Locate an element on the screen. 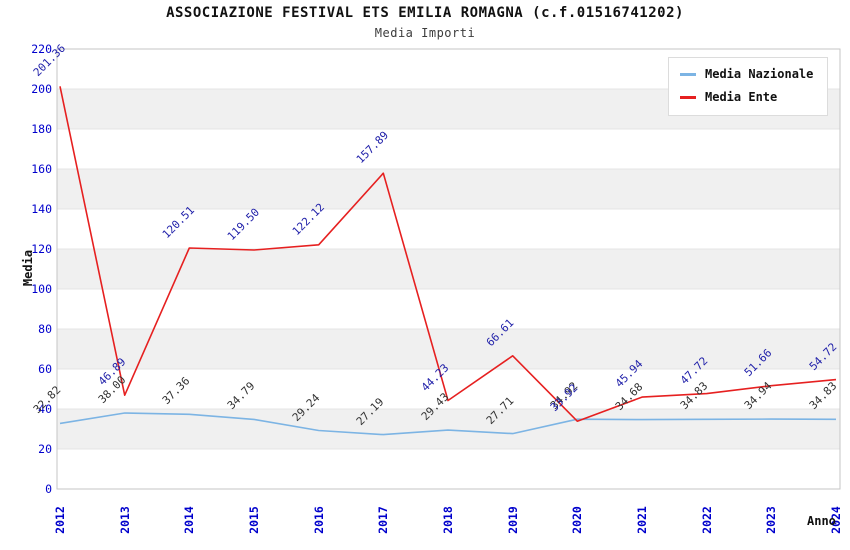  y-tick-label: 20 is located at coordinates (45, 449).